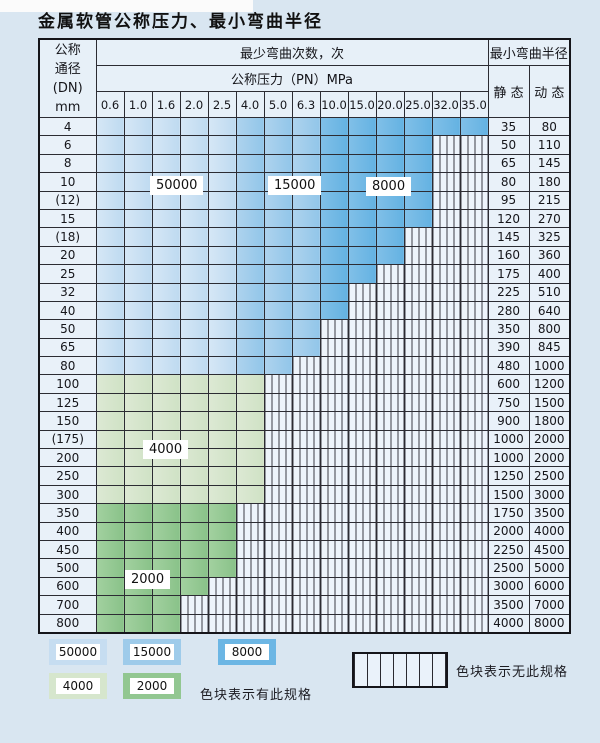 This screenshot has width=600, height=743. Describe the element at coordinates (529, 52) in the screenshot. I see `bend-radius-header: 最小弯曲半径` at that location.